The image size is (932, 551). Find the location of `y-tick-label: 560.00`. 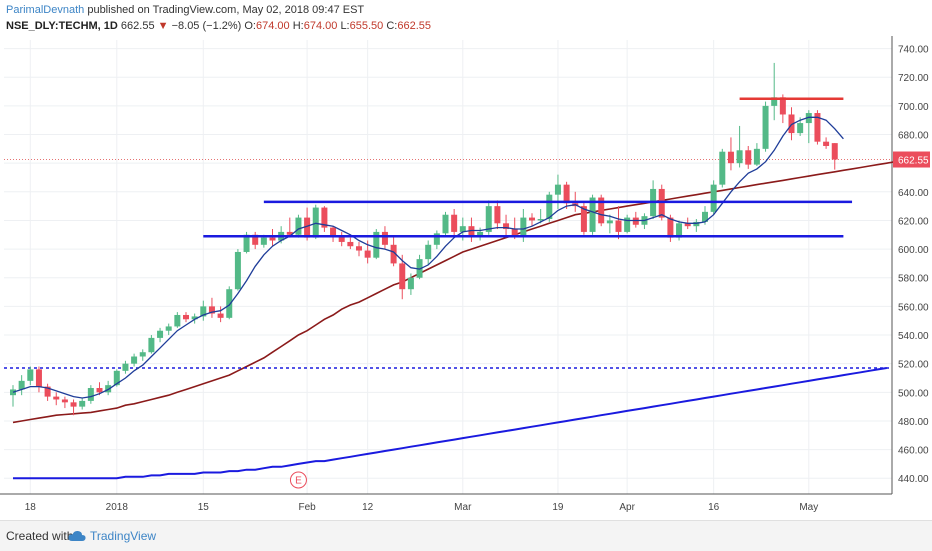

y-tick-label: 560.00 is located at coordinates (913, 307).